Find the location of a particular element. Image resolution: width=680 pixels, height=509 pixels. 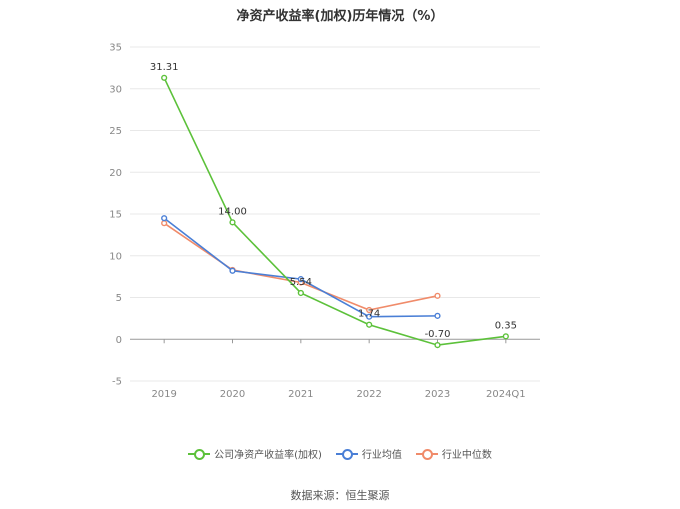

x-tick-label: 2019 is located at coordinates (163, 394).